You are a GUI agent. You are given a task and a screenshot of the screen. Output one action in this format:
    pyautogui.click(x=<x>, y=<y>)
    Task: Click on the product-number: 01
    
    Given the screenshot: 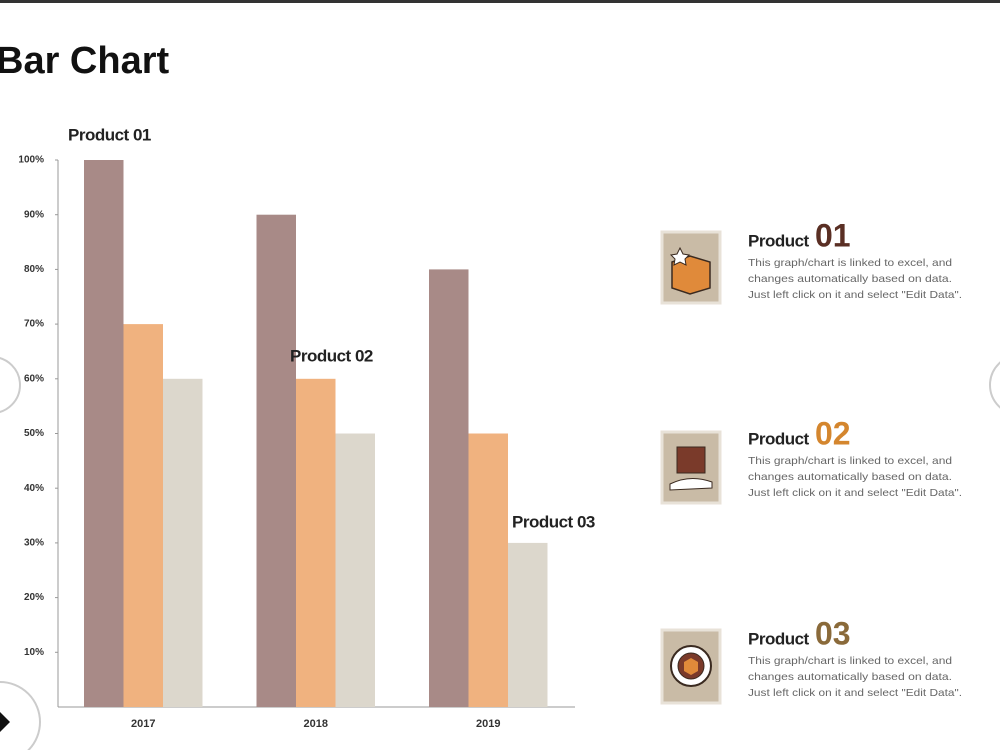 What is the action you would take?
    pyautogui.click(x=833, y=235)
    